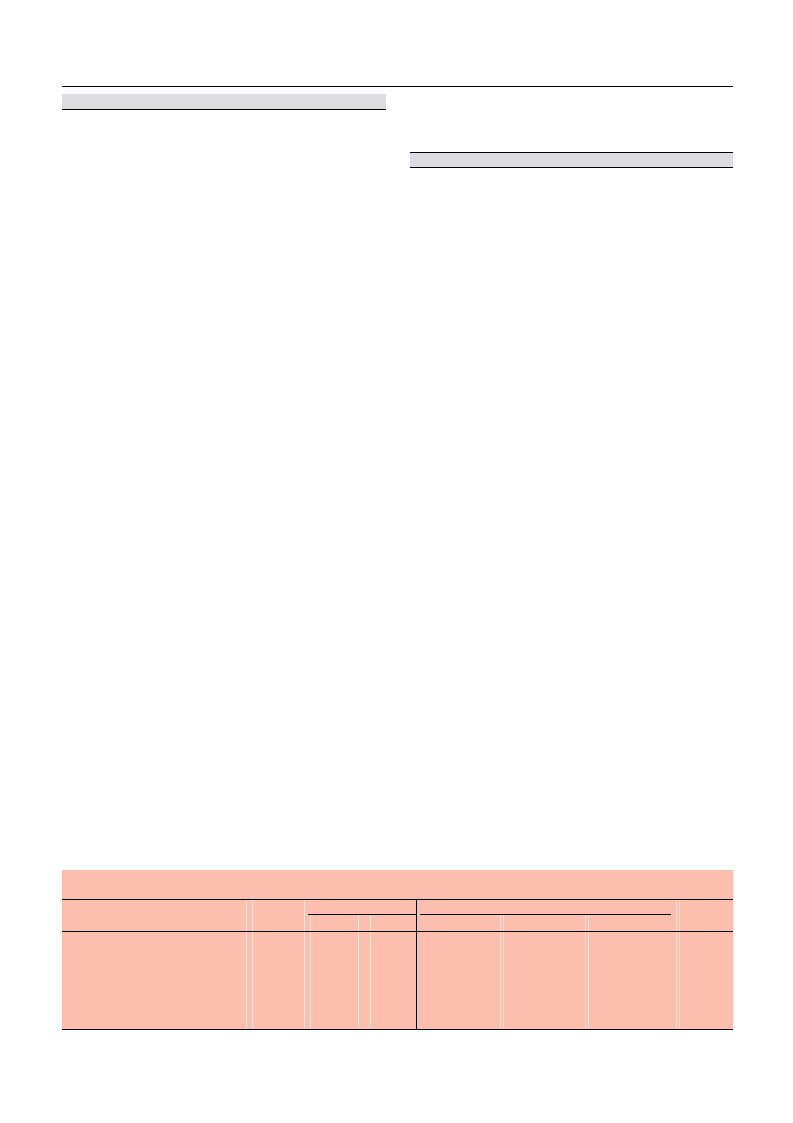  Describe the element at coordinates (224, 101) in the screenshot. I see `section-bar-left` at that location.